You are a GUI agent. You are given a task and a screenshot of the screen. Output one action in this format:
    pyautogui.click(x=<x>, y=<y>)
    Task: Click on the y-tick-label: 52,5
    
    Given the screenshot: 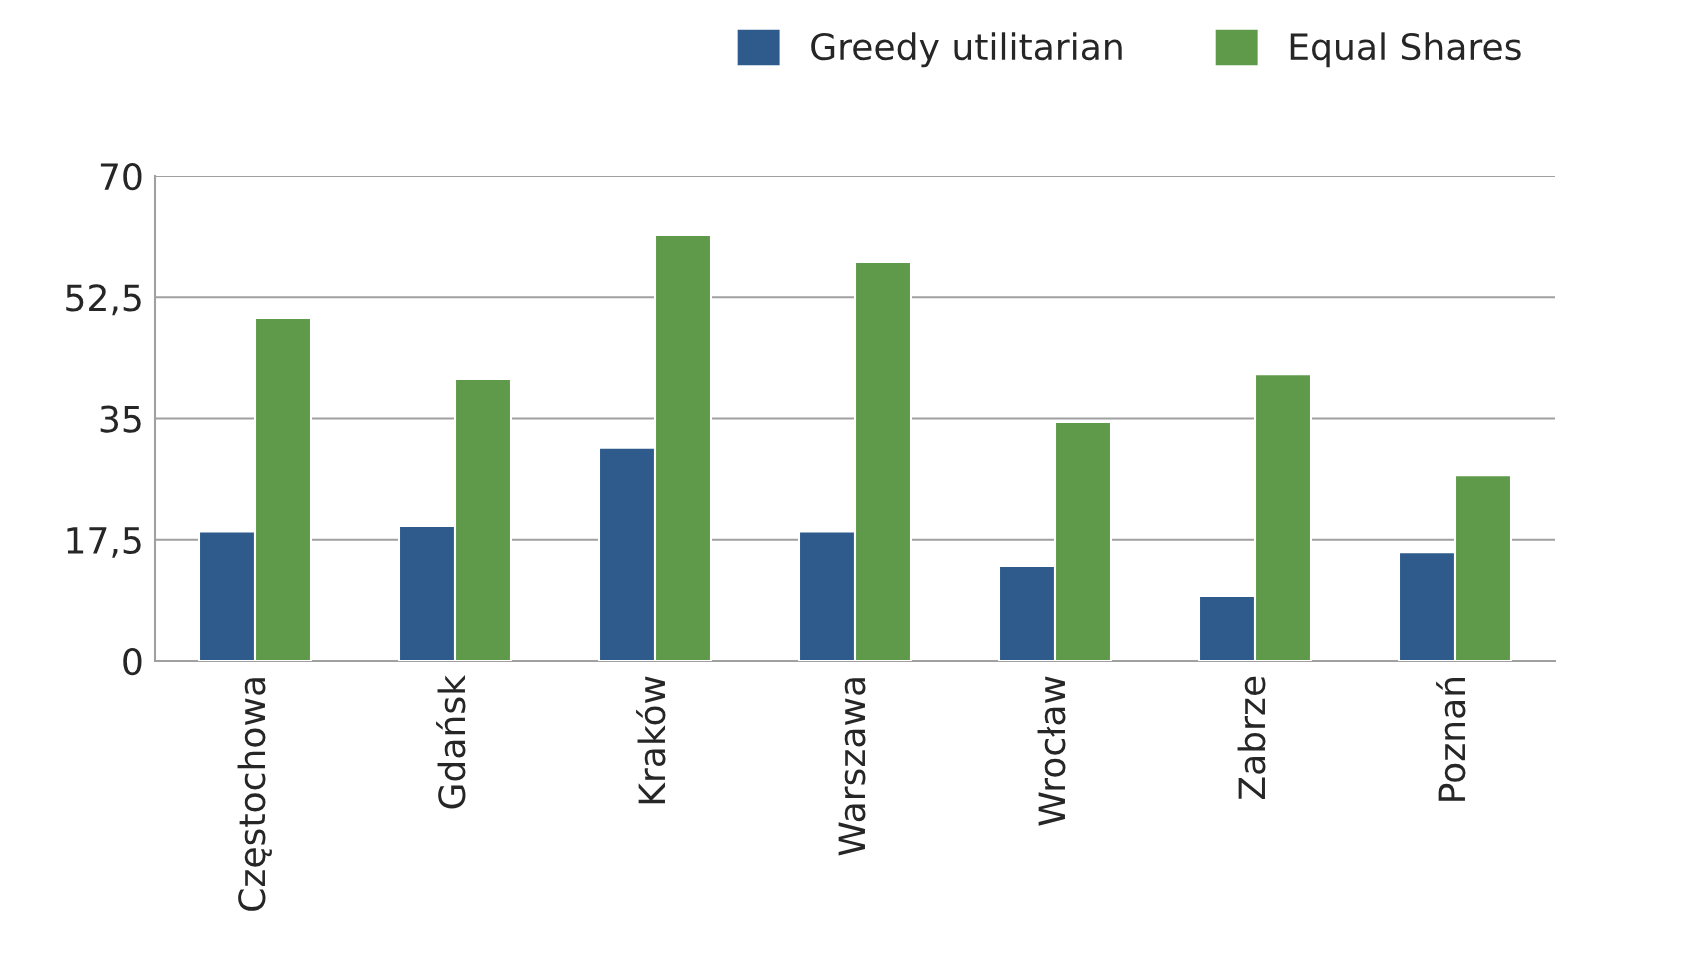 What is the action you would take?
    pyautogui.click(x=103, y=300)
    